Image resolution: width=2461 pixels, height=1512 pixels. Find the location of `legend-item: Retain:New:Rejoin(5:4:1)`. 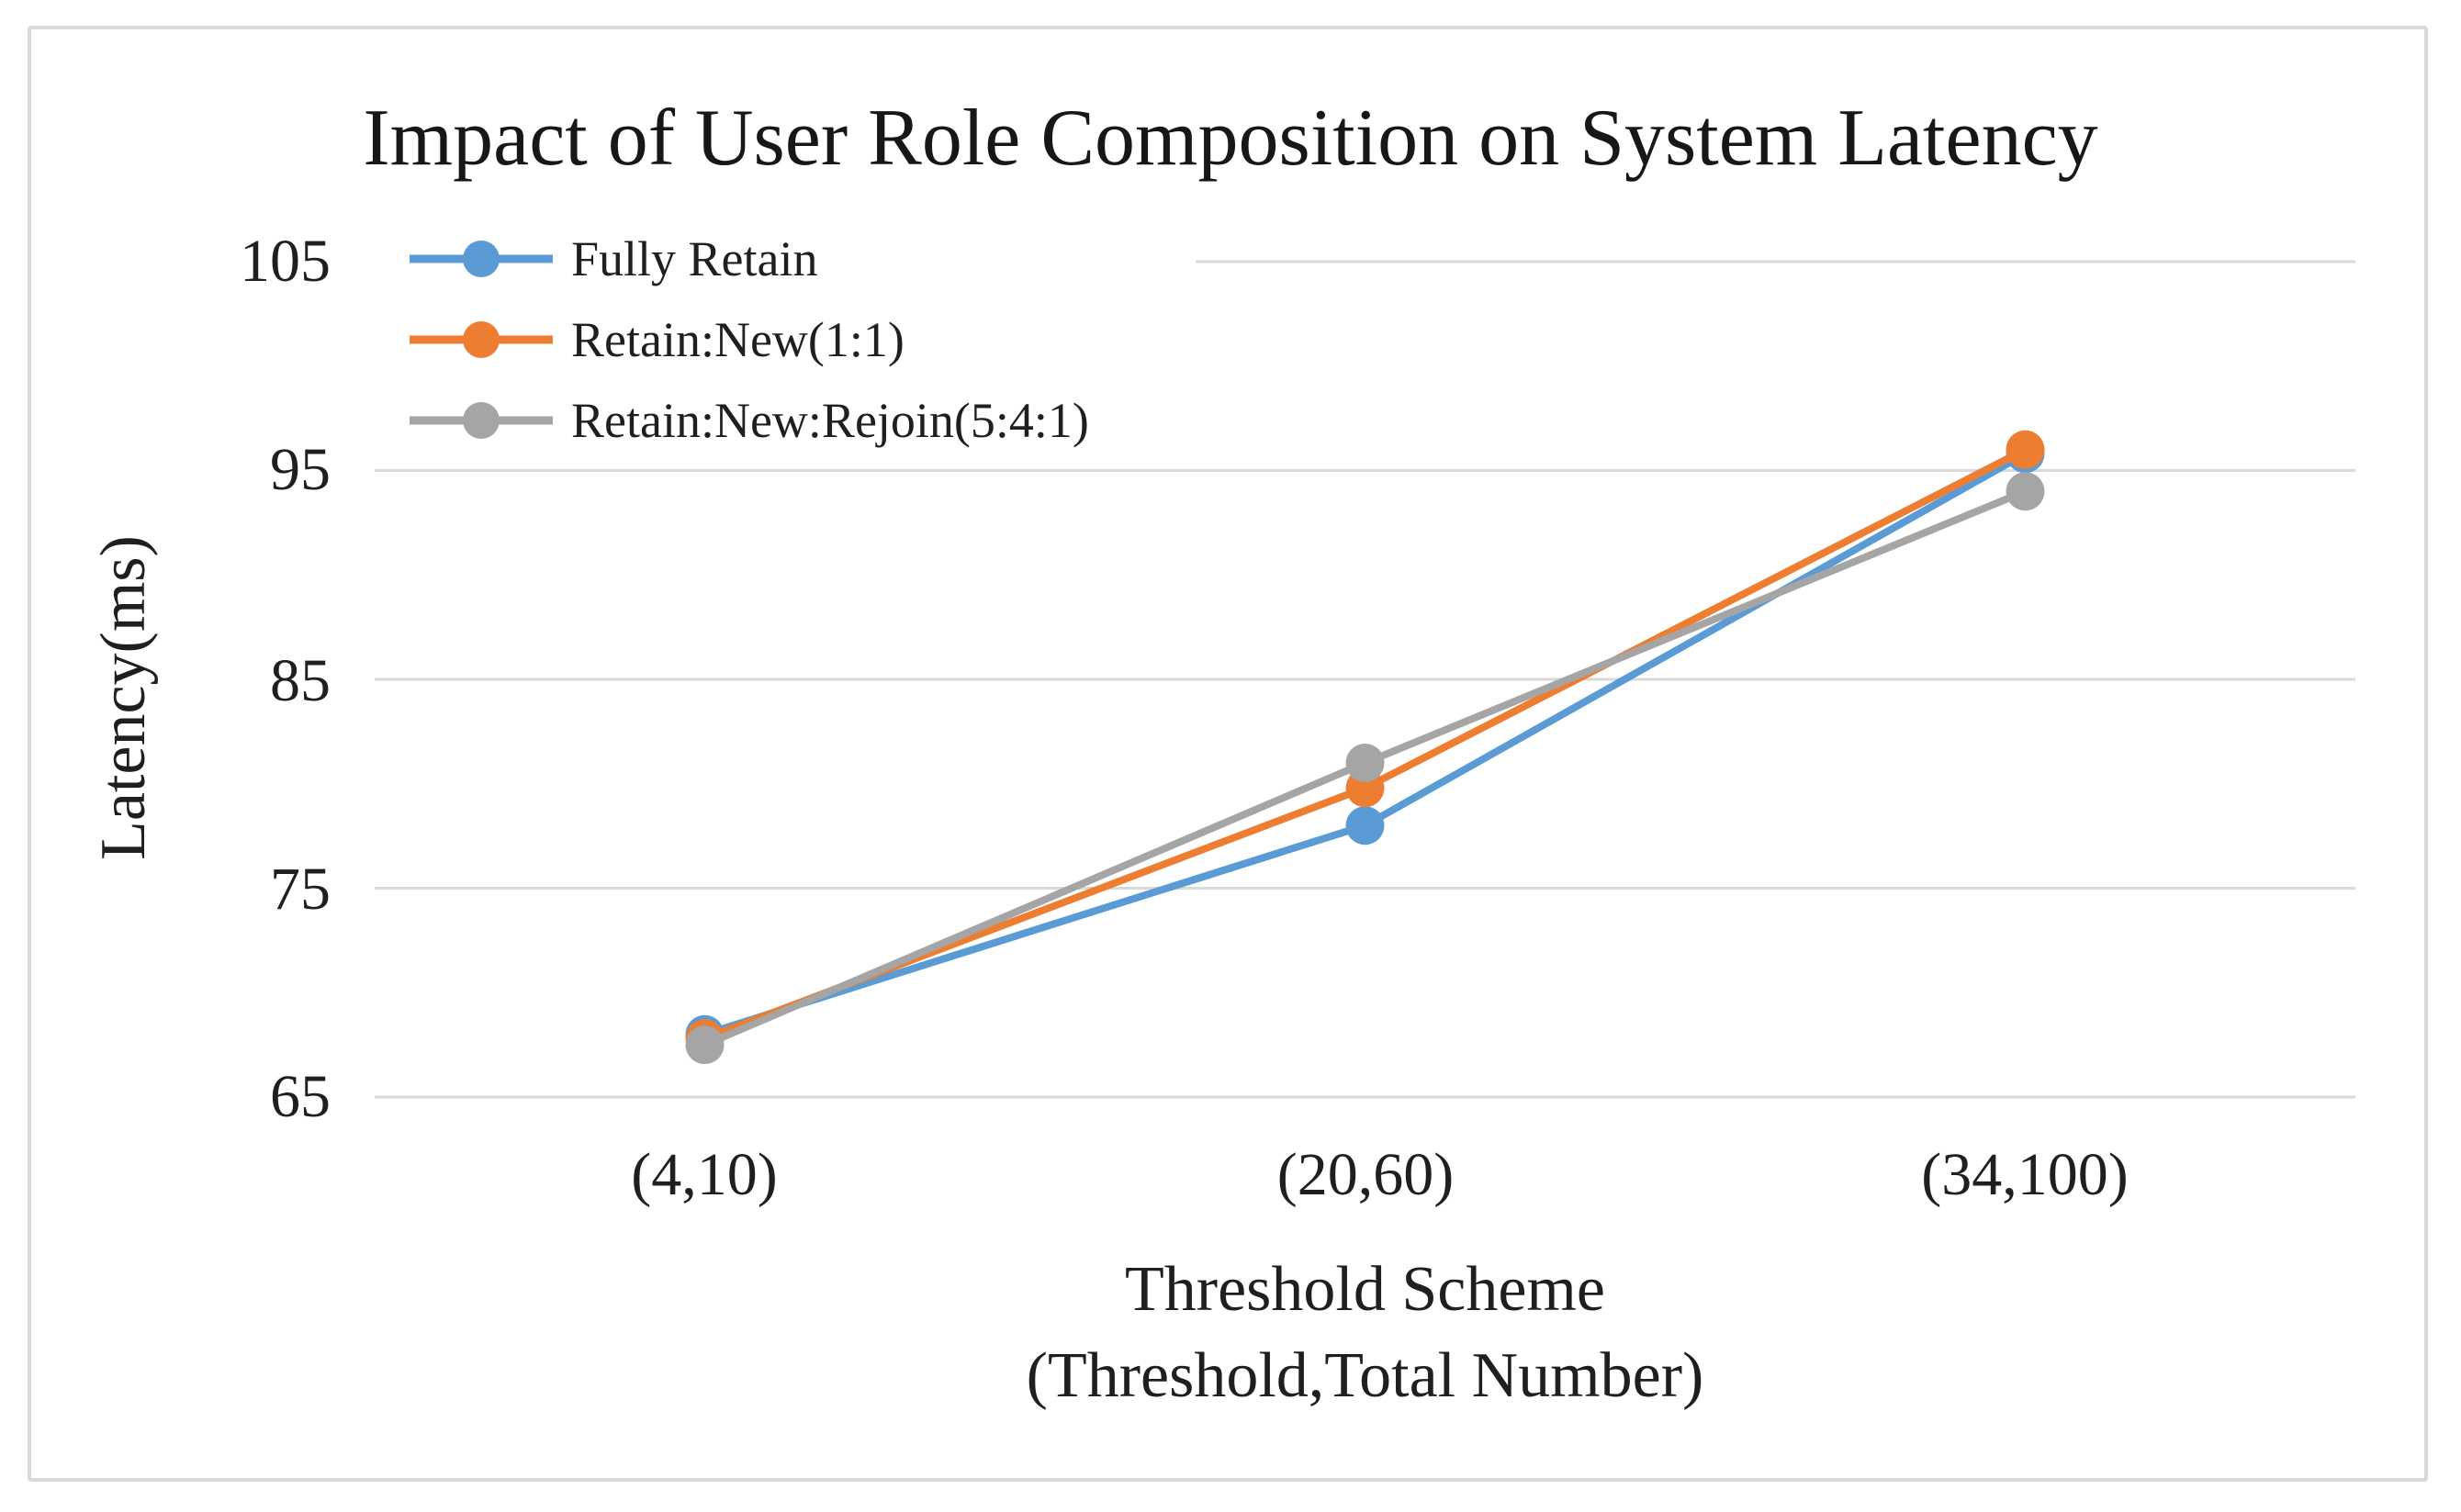

legend-item: Retain:New:Rejoin(5:4:1) is located at coordinates (797, 420).